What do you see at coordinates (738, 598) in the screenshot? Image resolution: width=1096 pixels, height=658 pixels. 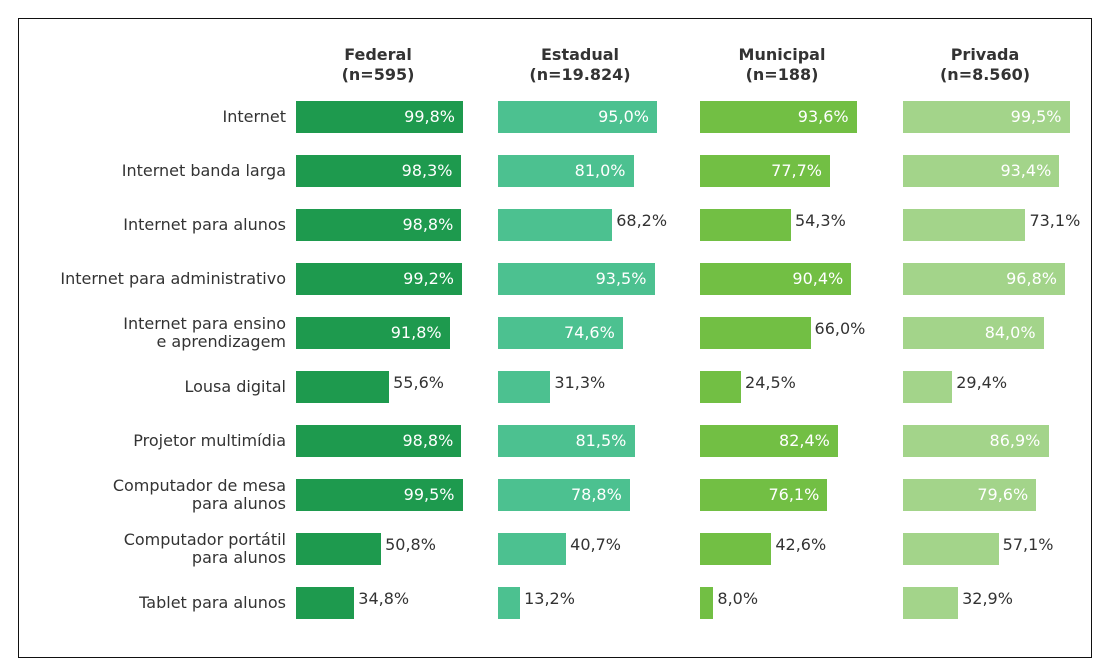 I see `value-label: 8,0%` at bounding box center [738, 598].